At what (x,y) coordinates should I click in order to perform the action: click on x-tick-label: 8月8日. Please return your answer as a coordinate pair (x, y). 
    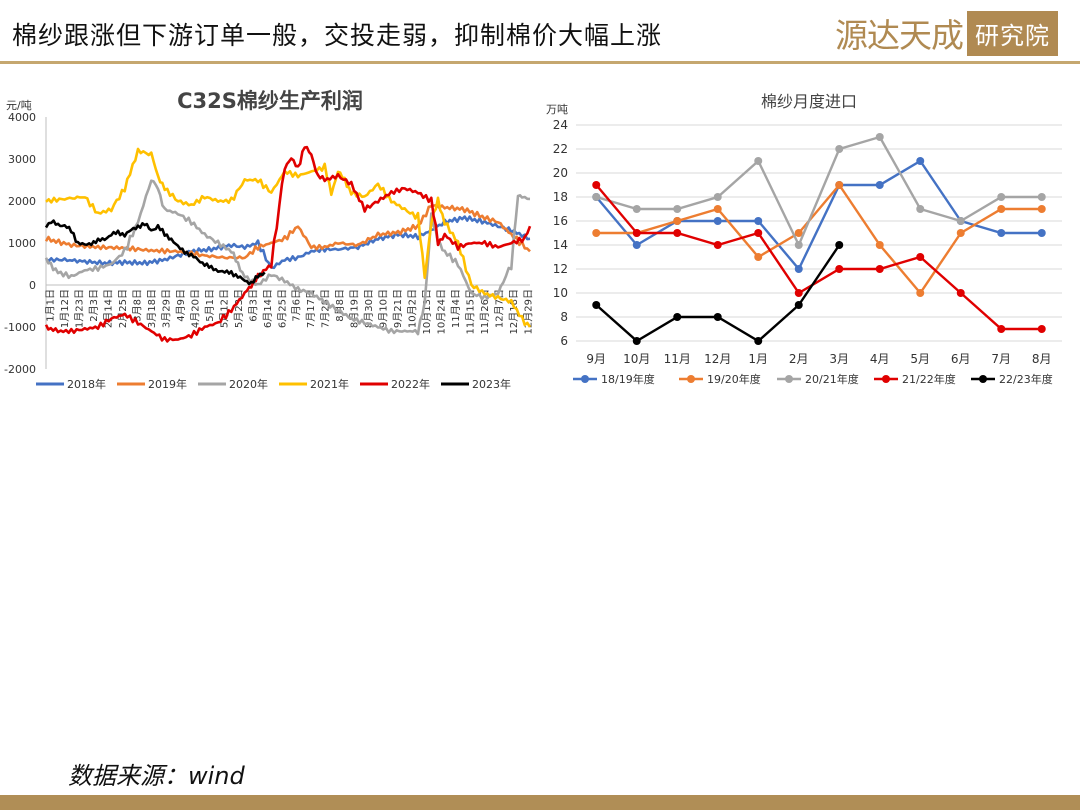
    Looking at the image, I should click on (340, 305).